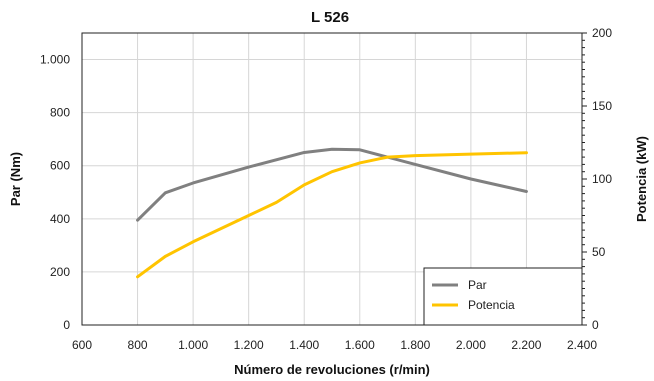 This screenshot has height=381, width=654. What do you see at coordinates (82, 345) in the screenshot?
I see `x-tick-label: 600` at bounding box center [82, 345].